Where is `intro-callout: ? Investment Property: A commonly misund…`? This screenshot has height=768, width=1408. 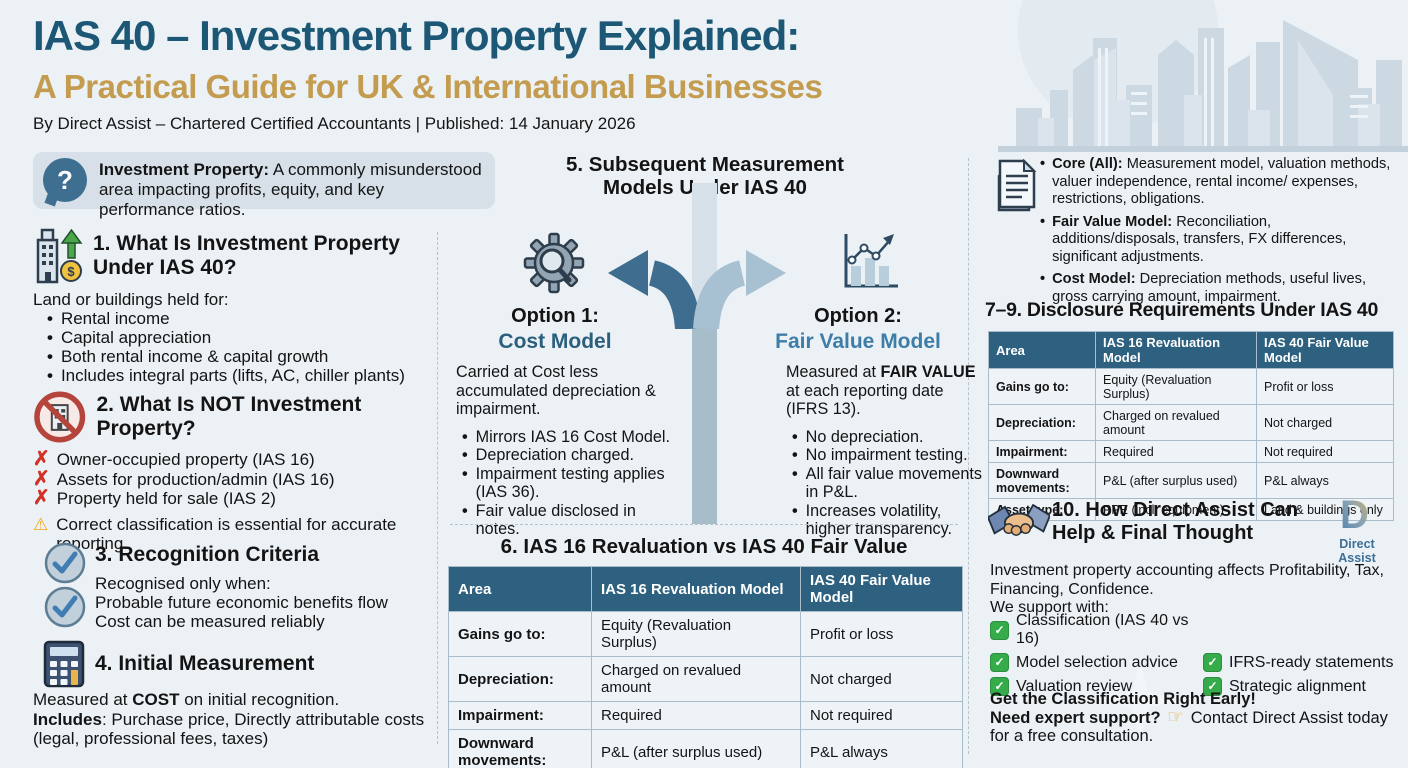
intro-callout: ? Investment Property: A commonly misund… is located at coordinates (264, 185).